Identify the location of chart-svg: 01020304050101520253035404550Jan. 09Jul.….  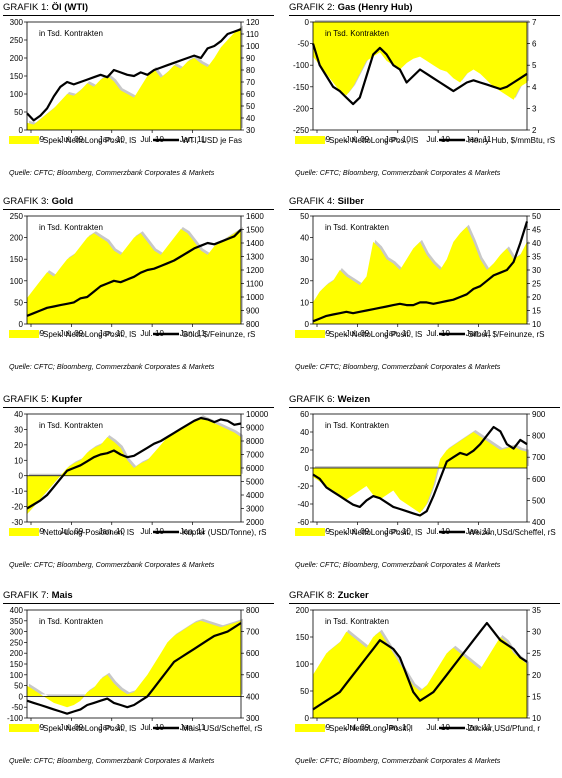
(419, 275).